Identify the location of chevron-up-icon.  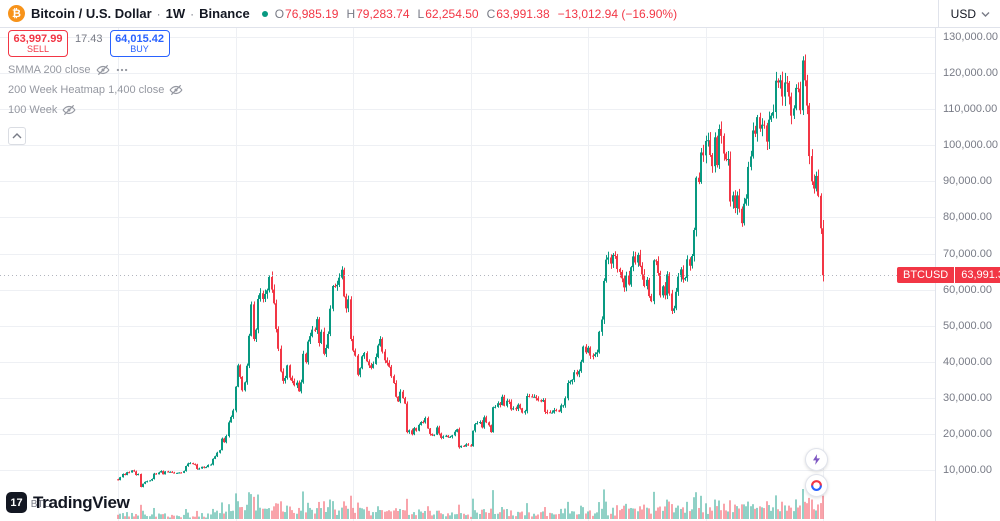
(17, 136).